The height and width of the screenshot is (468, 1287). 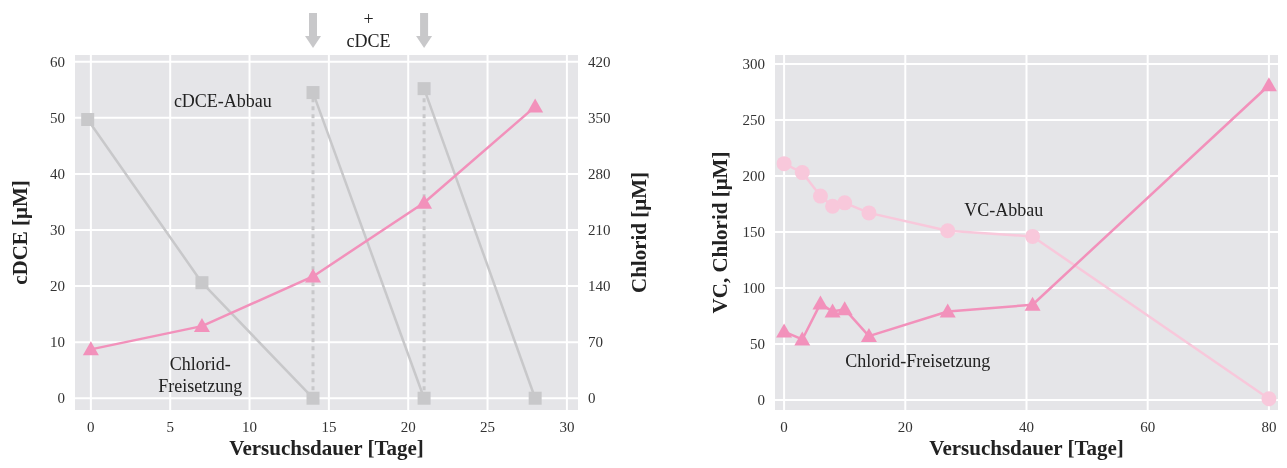 What do you see at coordinates (599, 230) in the screenshot?
I see `y2-tick-label: 210` at bounding box center [599, 230].